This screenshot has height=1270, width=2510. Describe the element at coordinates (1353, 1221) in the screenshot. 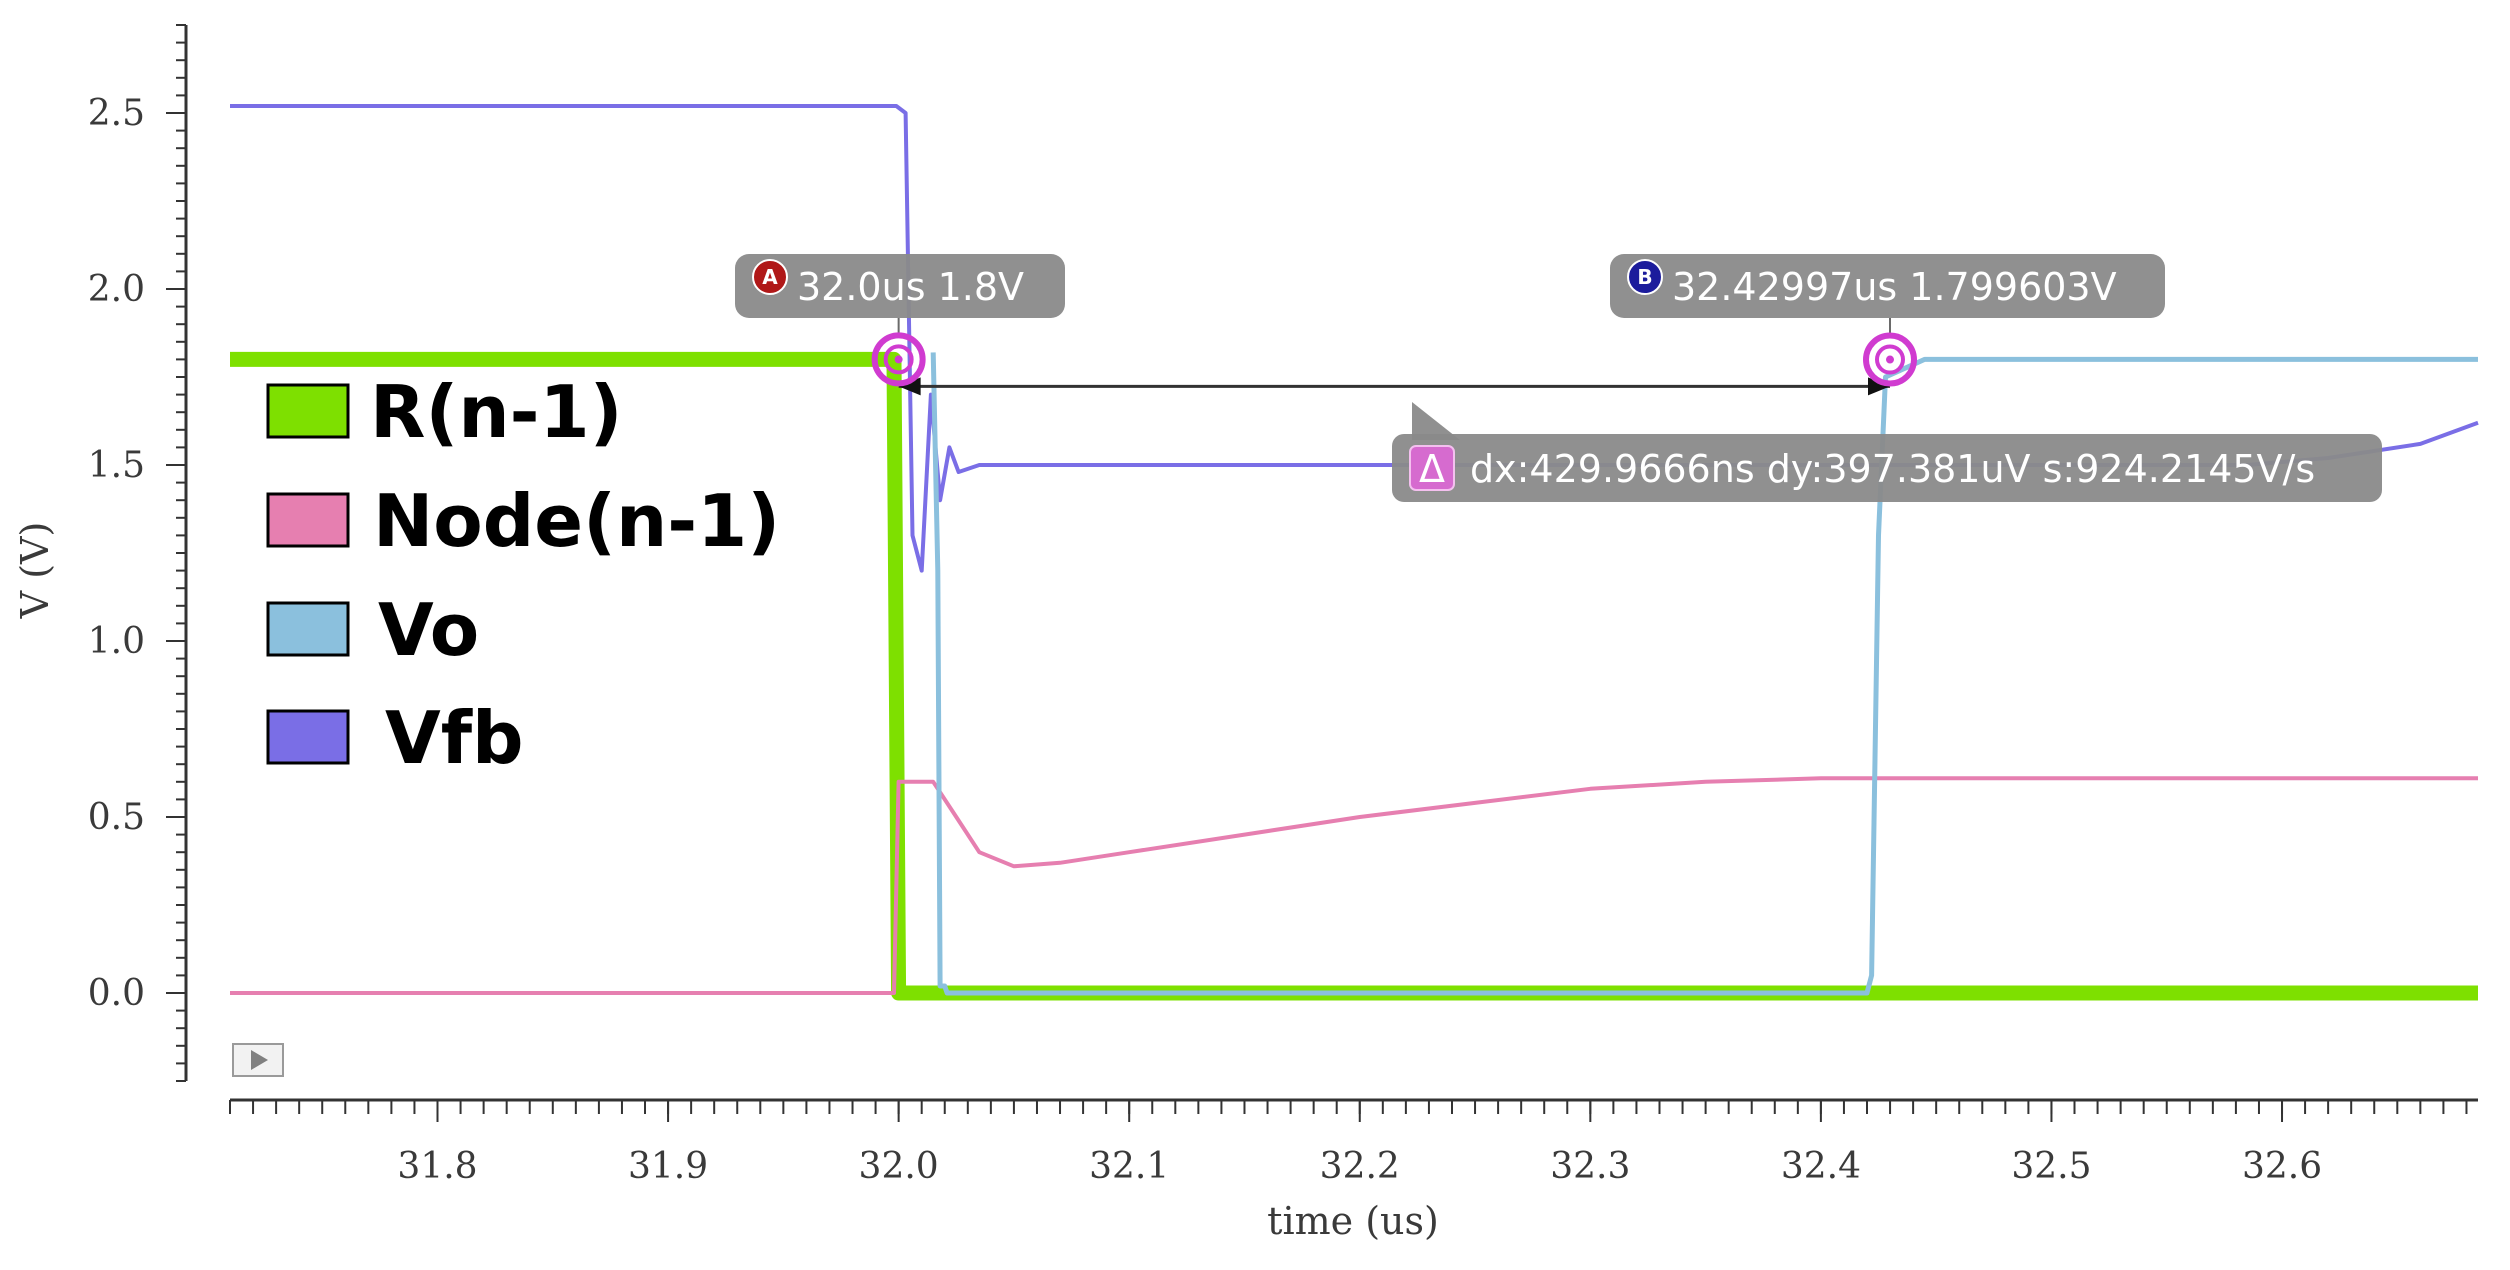

I see `x-axis-title: time (us)` at that location.